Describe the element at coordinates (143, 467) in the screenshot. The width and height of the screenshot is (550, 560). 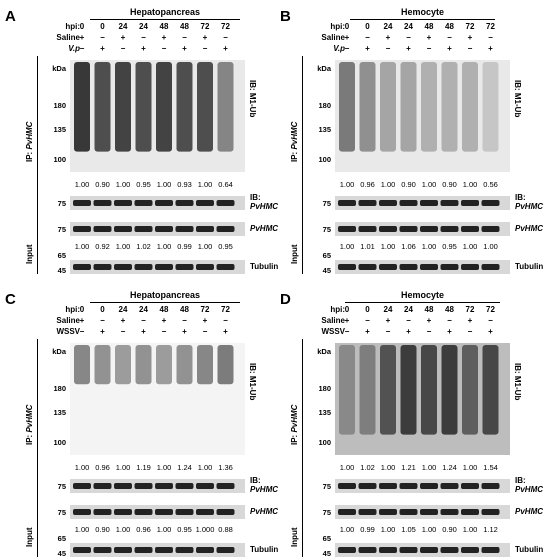
I see `ratio-value: 1.19` at that location.